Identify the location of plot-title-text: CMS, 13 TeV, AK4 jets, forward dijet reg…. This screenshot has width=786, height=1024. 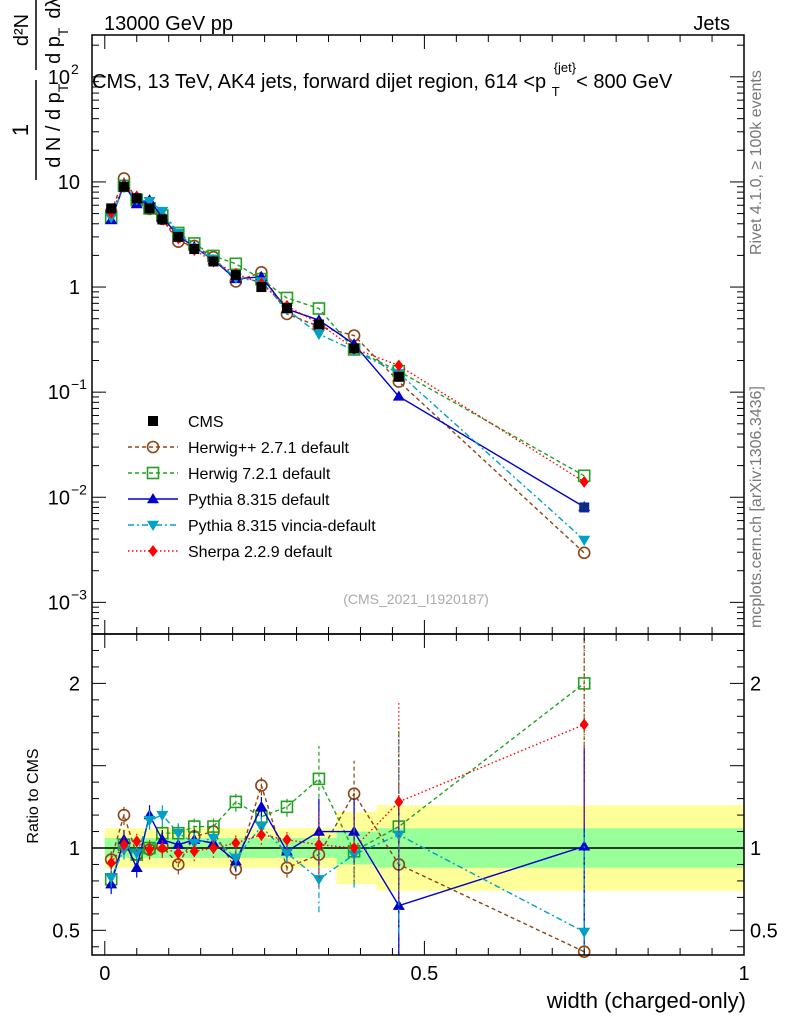
(319, 82).